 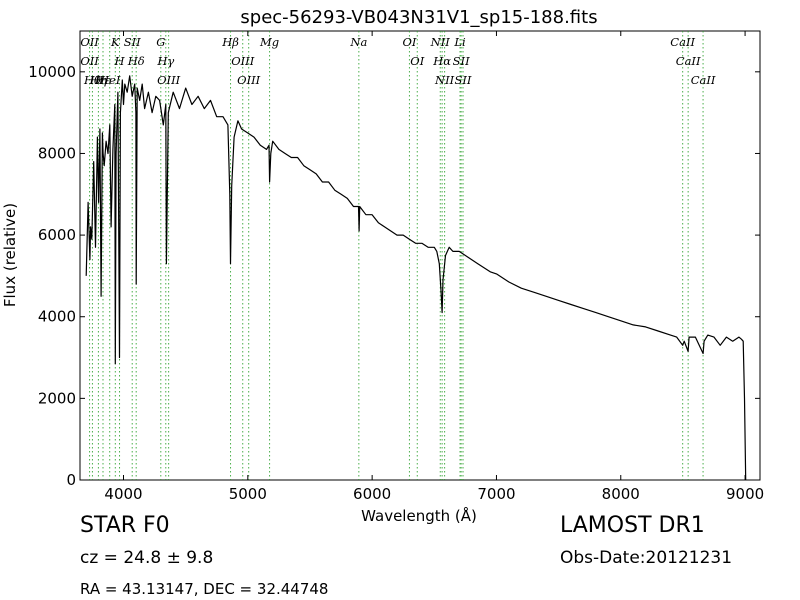 I want to click on spectral-line-label: Hδ, so click(x=136, y=61).